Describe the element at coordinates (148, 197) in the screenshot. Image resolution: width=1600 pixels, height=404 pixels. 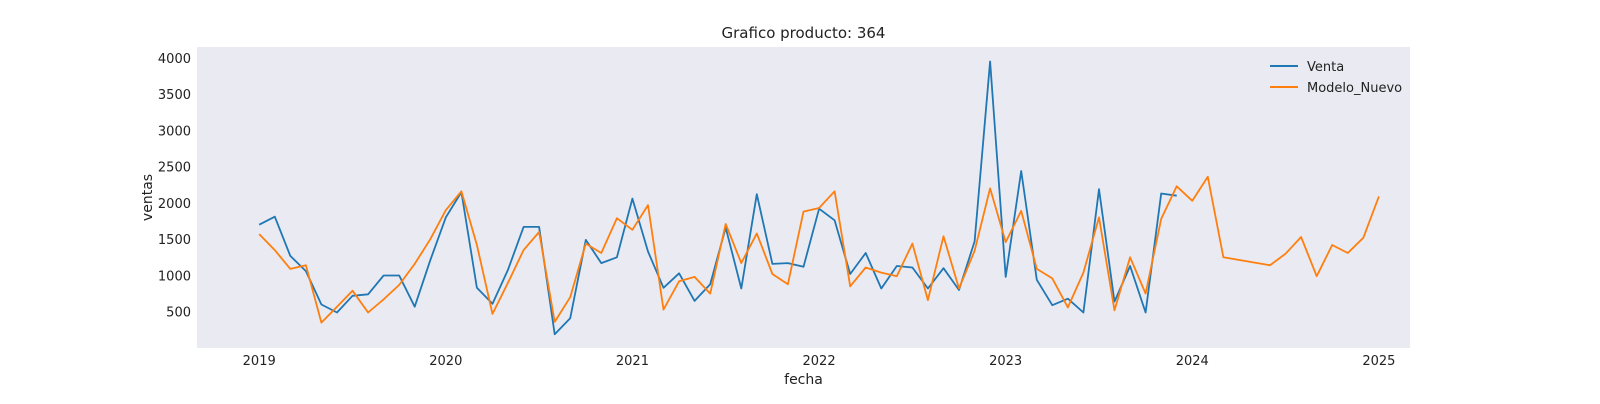
I see `y-axis-label: ventas` at that location.